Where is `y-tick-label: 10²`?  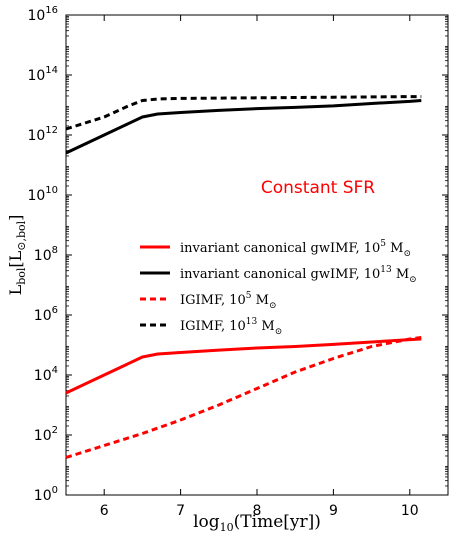
y-tick-label: 10² is located at coordinates (46, 434).